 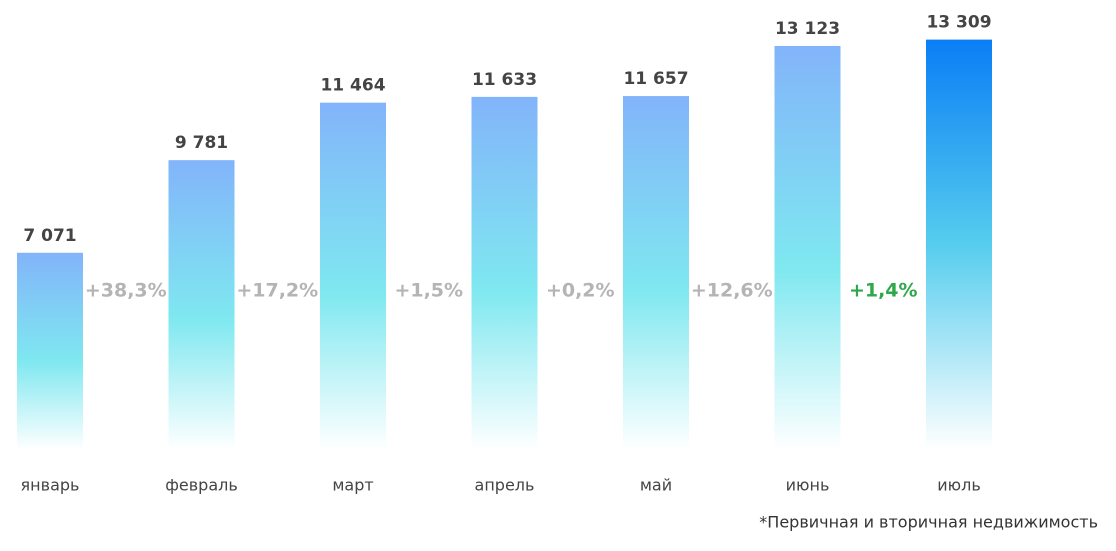 I want to click on value-label: 9 781, so click(x=201, y=143).